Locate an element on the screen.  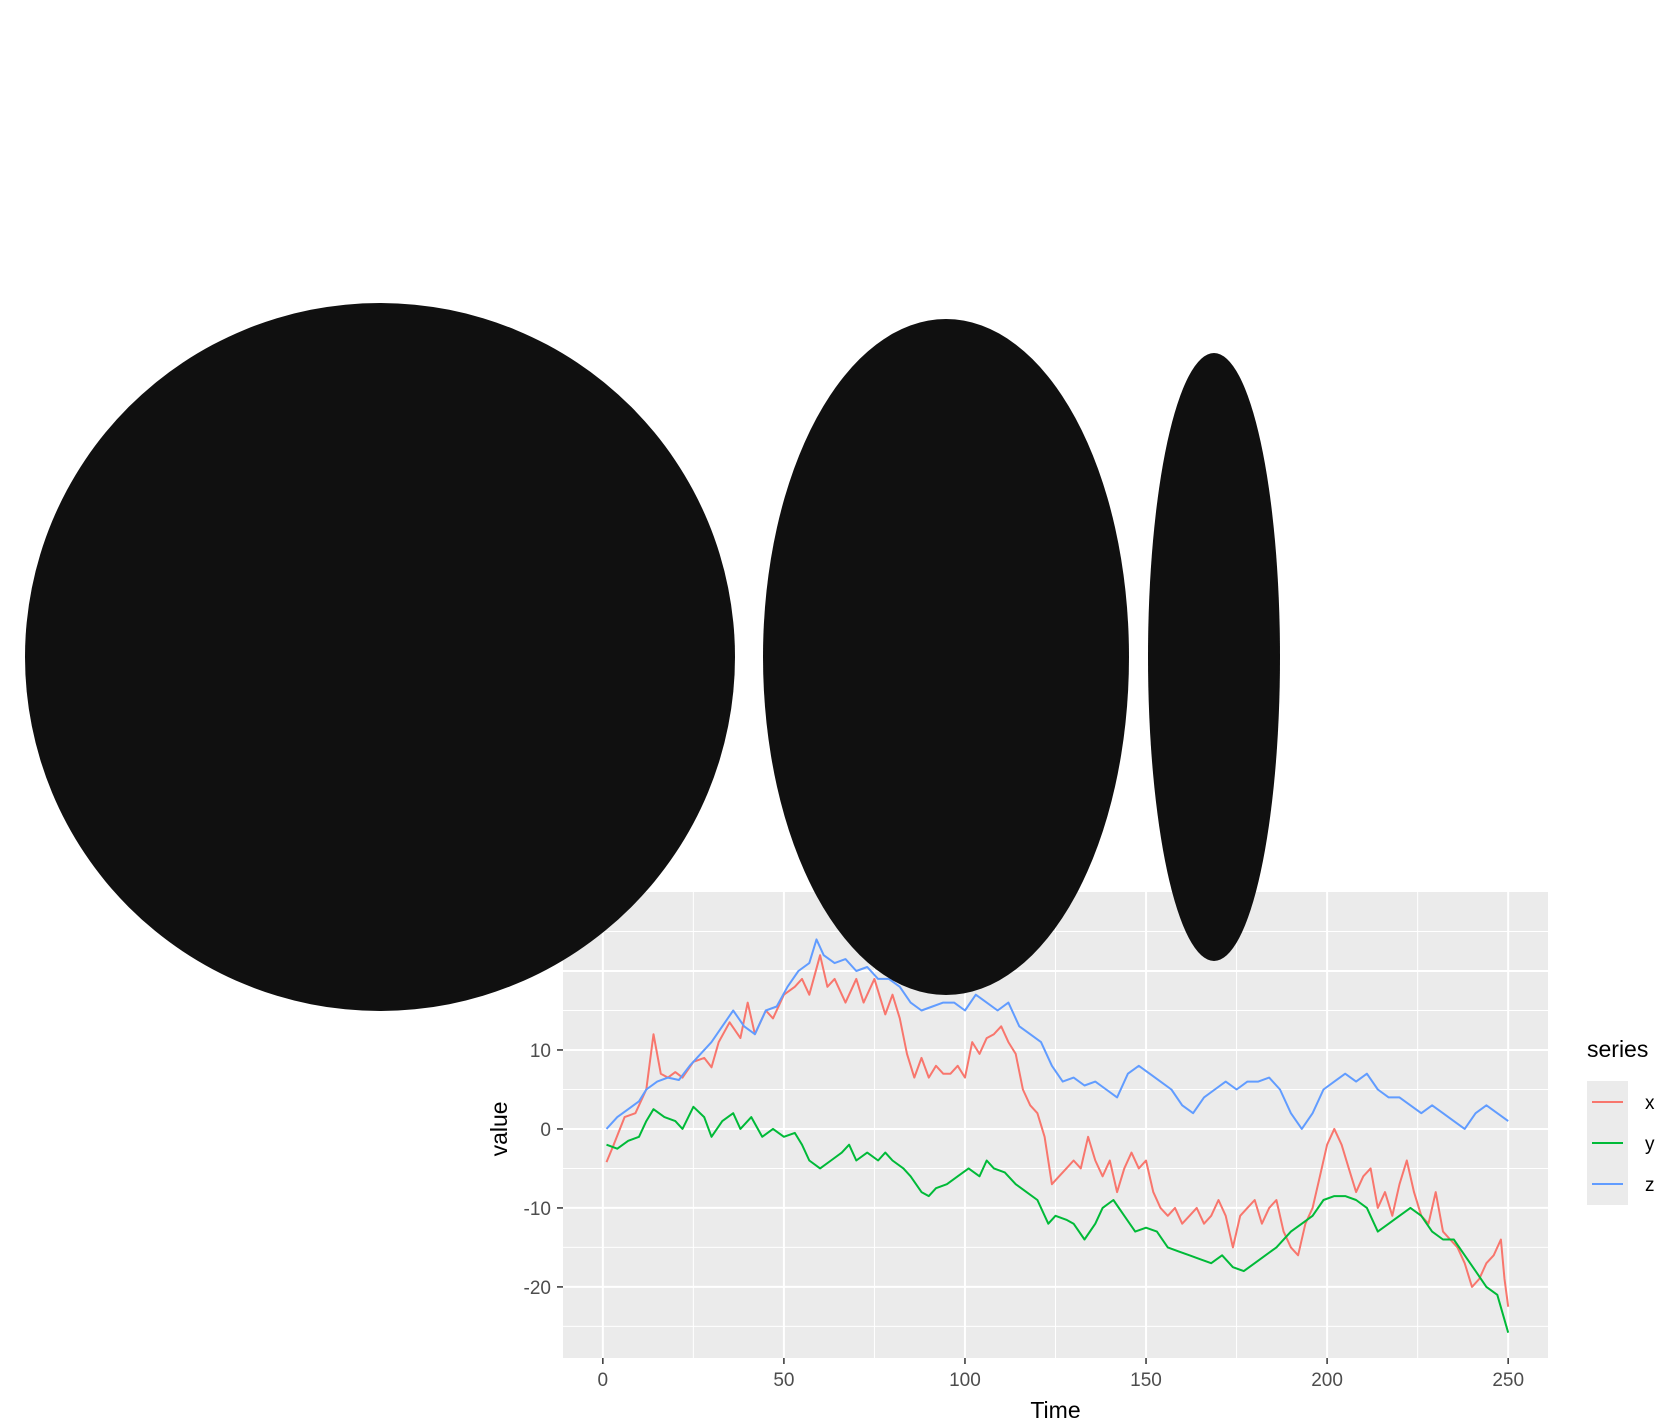
y-tick-label: -10 is located at coordinates (537, 1209).